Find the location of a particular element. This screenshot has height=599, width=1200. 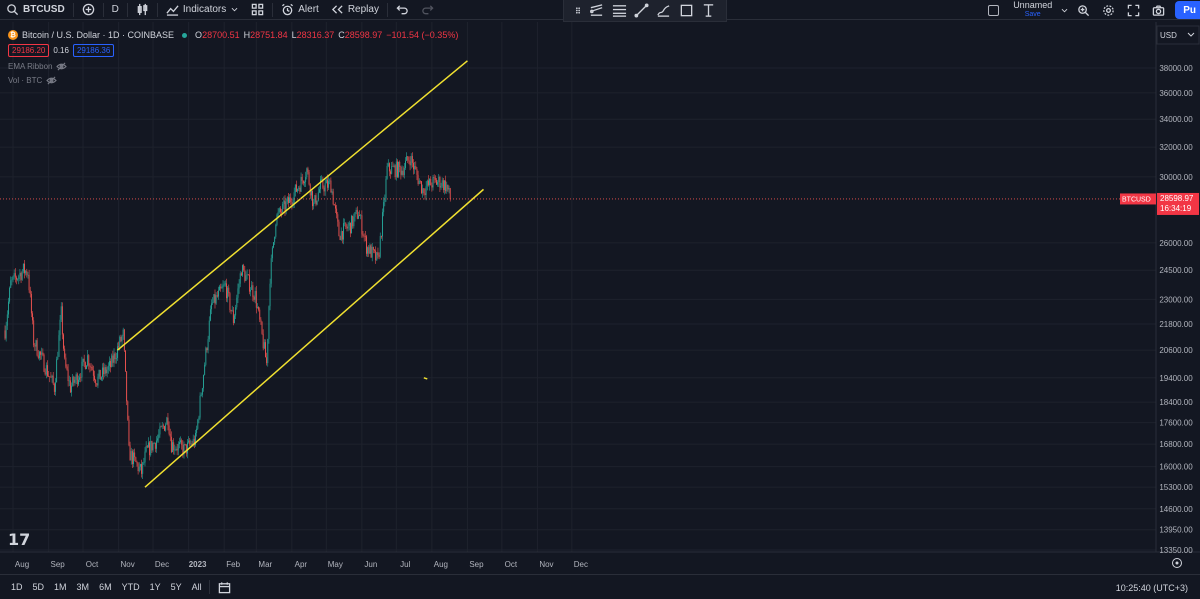

open-value: 28700.51 is located at coordinates (221, 35).